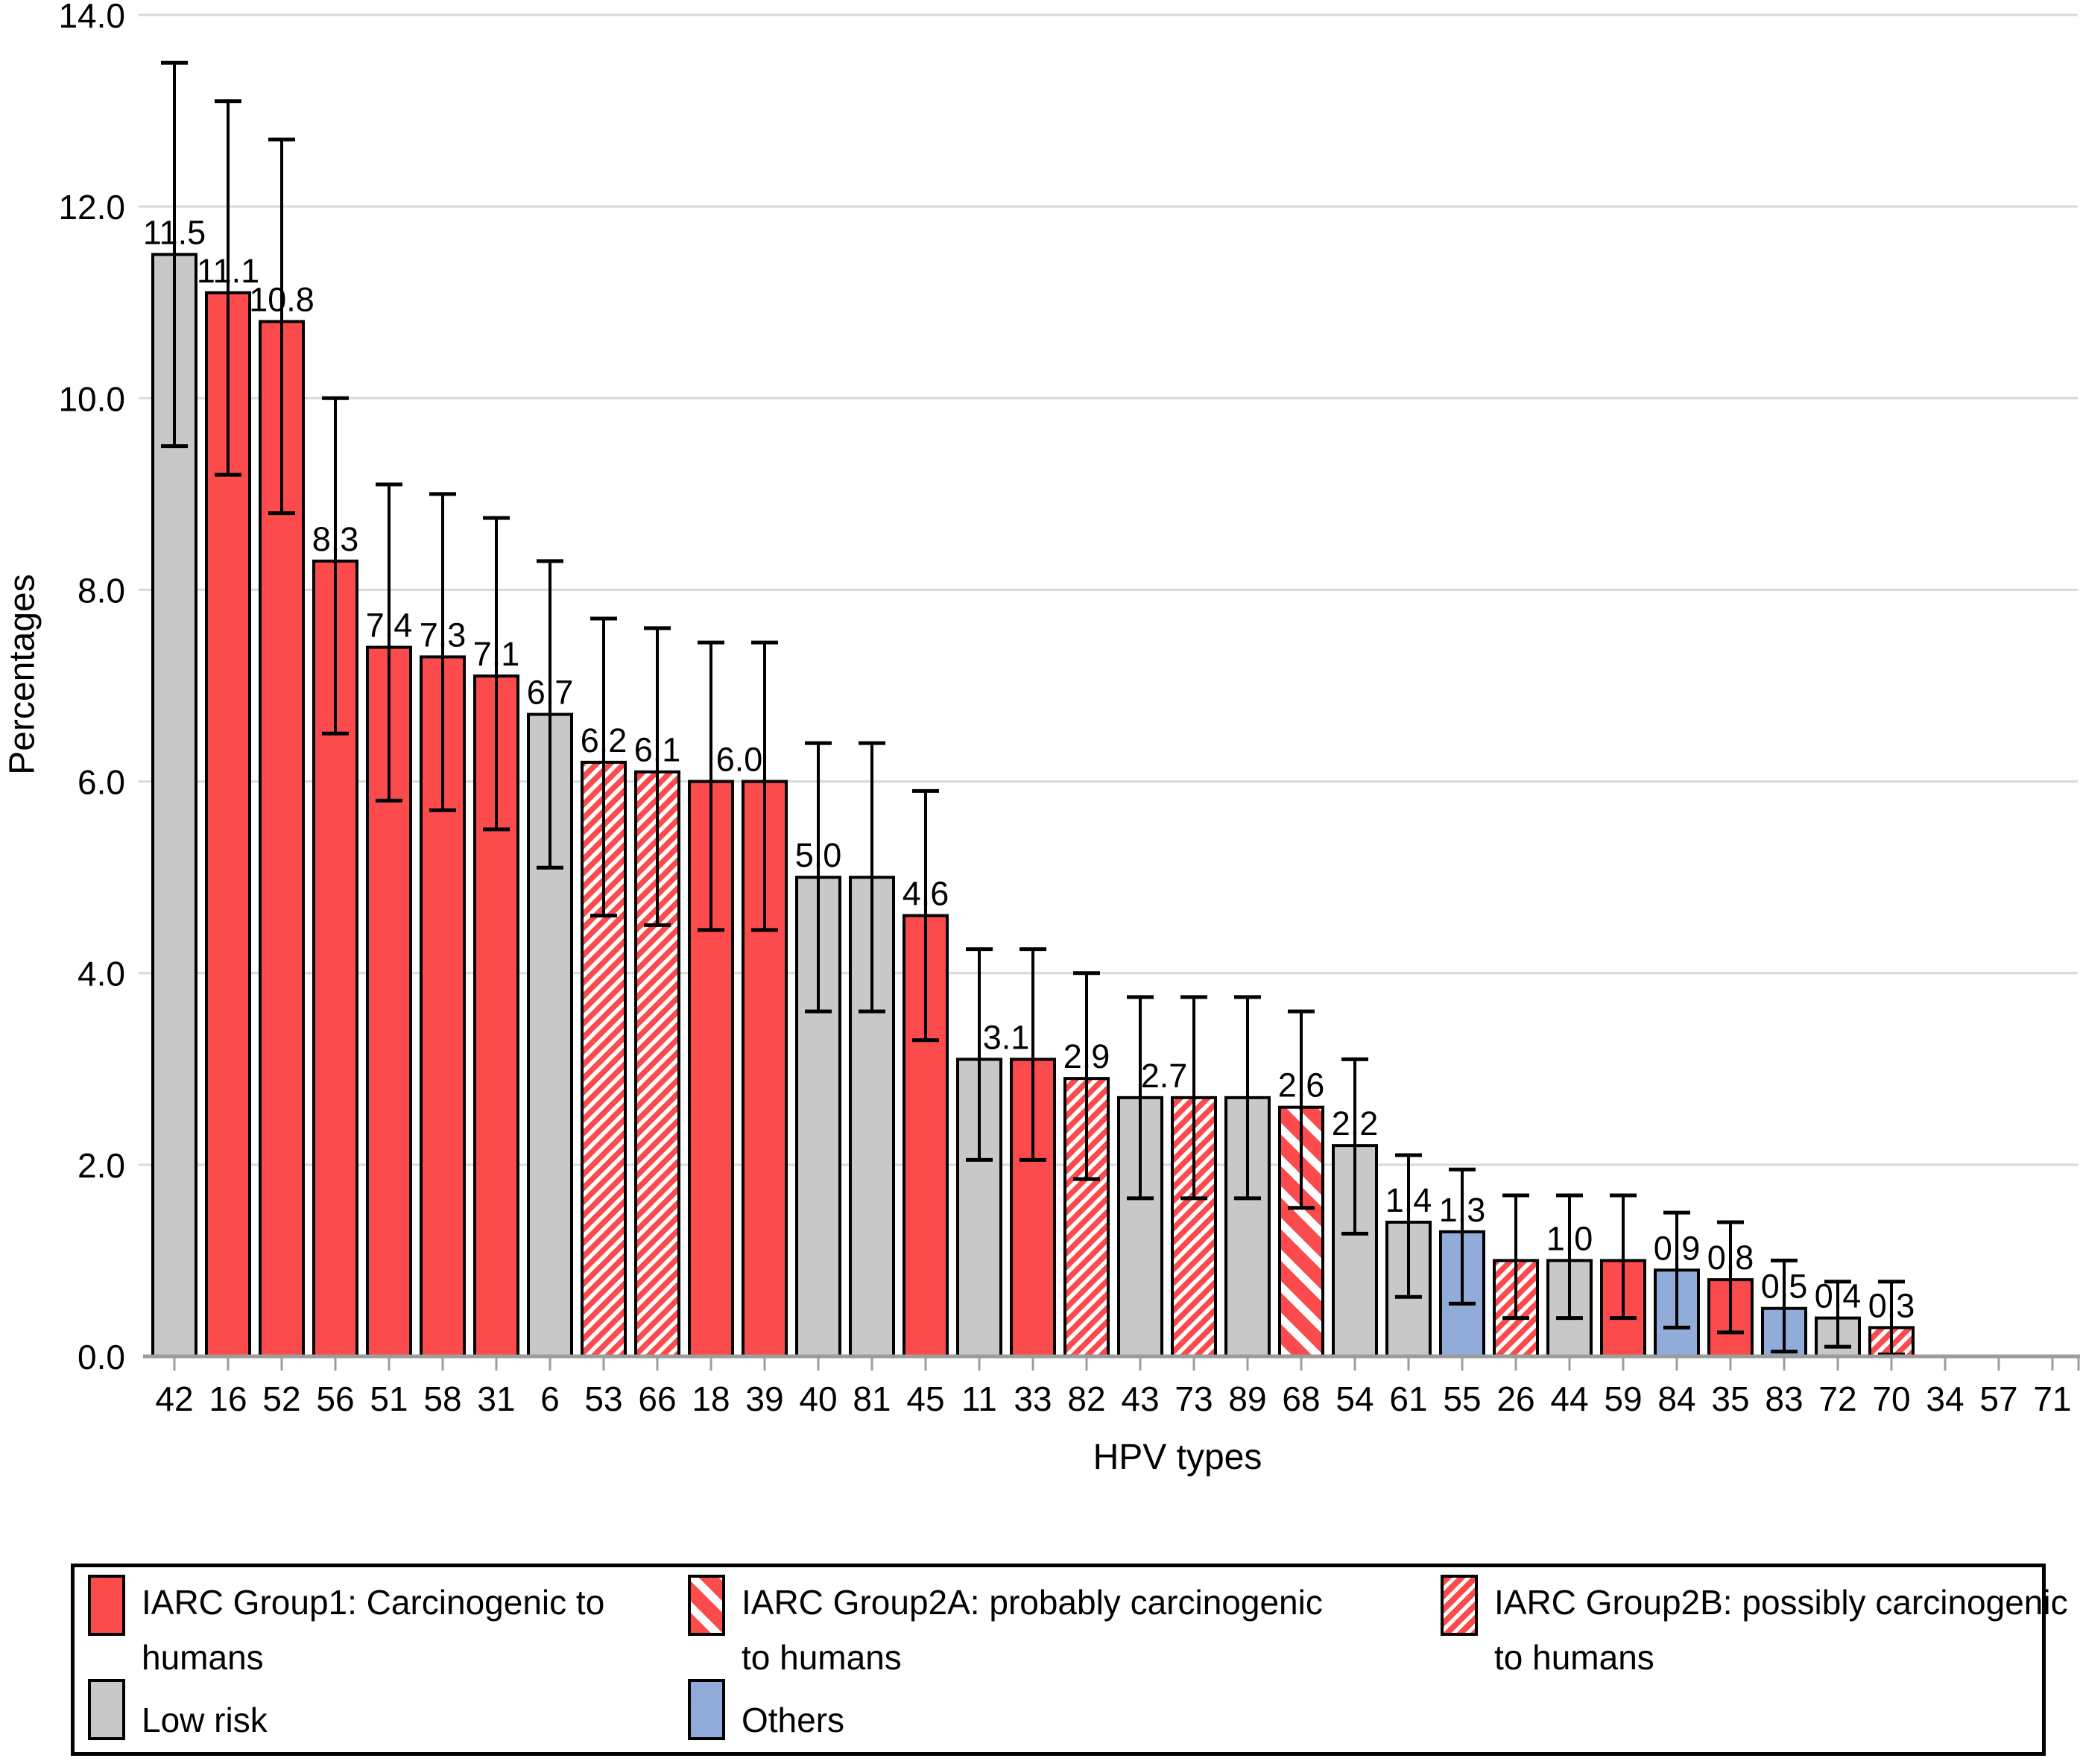  I want to click on value-label-52: 10.8, so click(281, 299).